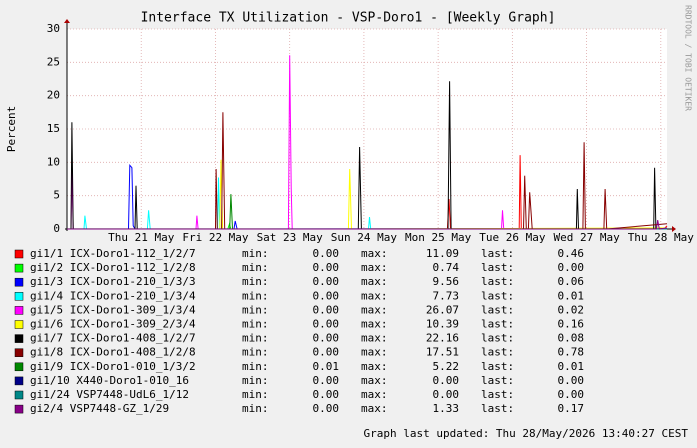  Describe the element at coordinates (674, 229) in the screenshot. I see `axis-arrow` at that location.